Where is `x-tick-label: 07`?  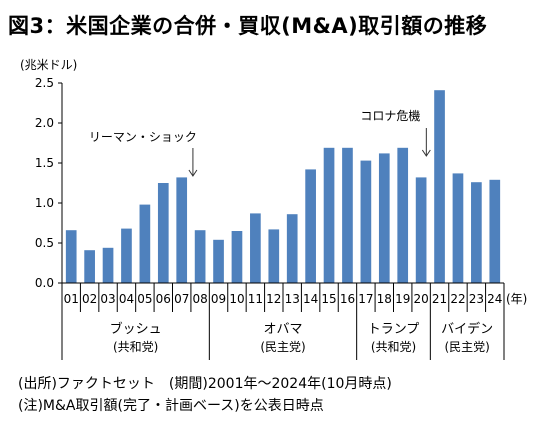
x-tick-label: 07 is located at coordinates (181, 299).